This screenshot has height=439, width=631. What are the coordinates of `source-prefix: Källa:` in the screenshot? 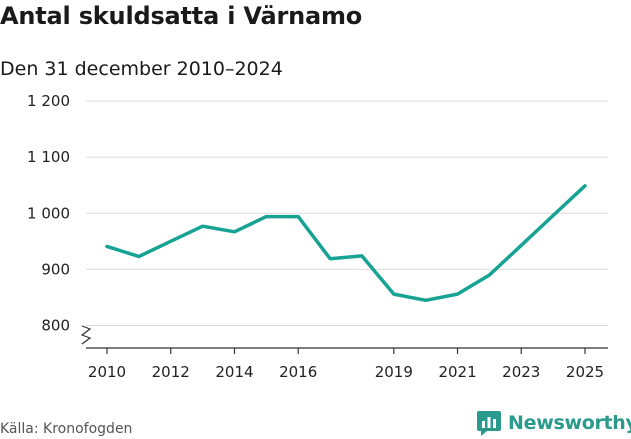 It's located at (19, 429).